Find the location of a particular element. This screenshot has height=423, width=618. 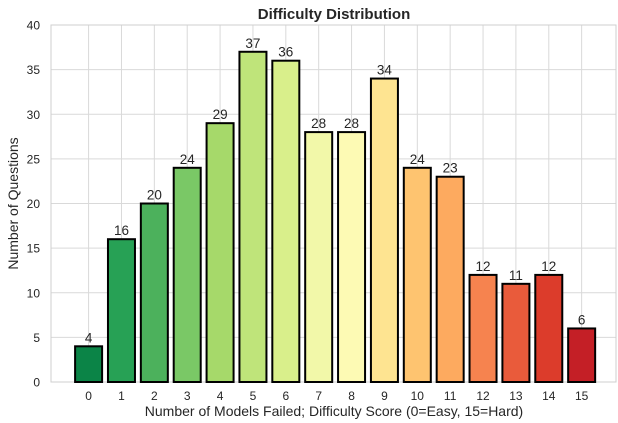

x-tick-label: 10 is located at coordinates (418, 396).